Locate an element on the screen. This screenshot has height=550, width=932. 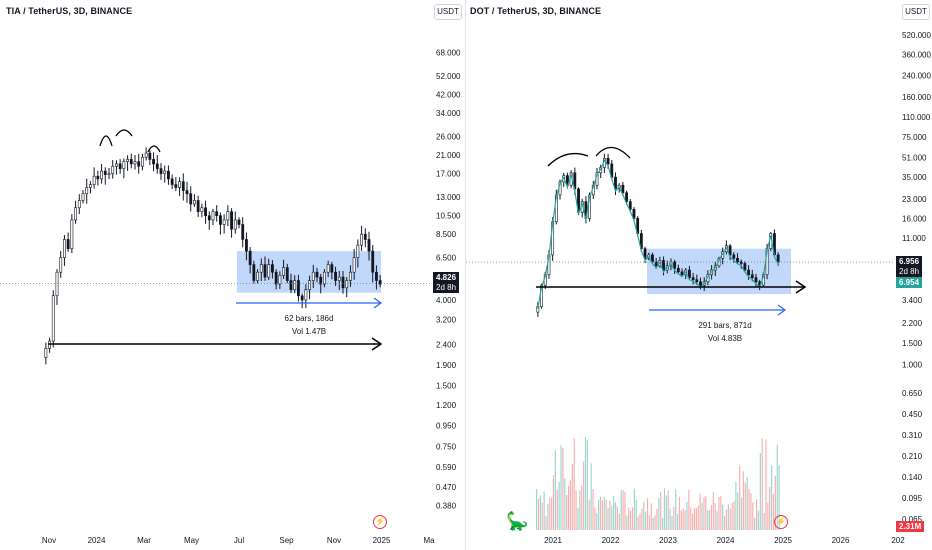
volume-tick-label: 0.450 is located at coordinates (912, 414).